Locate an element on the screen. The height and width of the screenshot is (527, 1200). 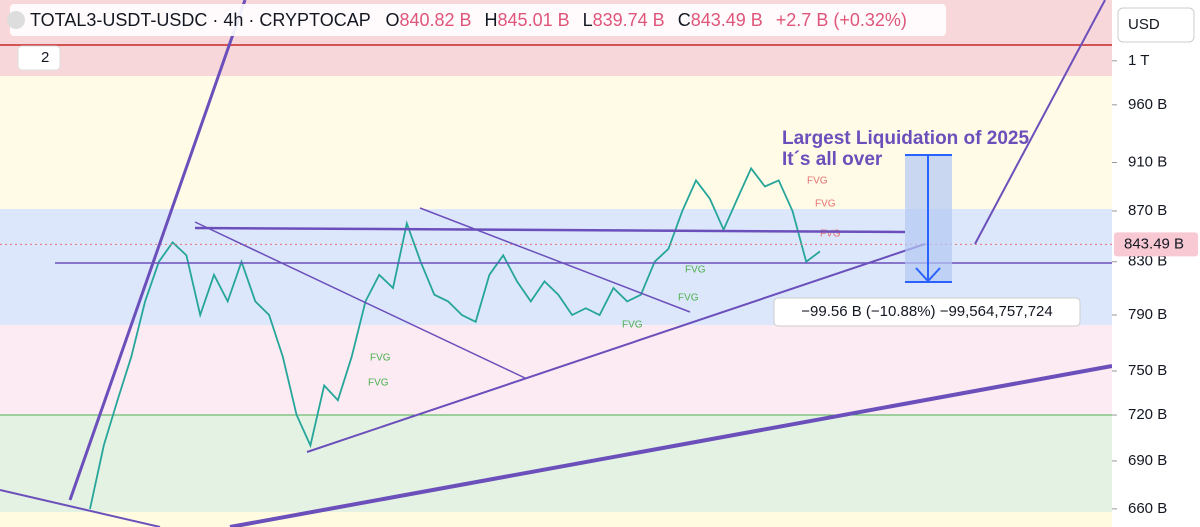
annotation: It´s all over is located at coordinates (832, 159).